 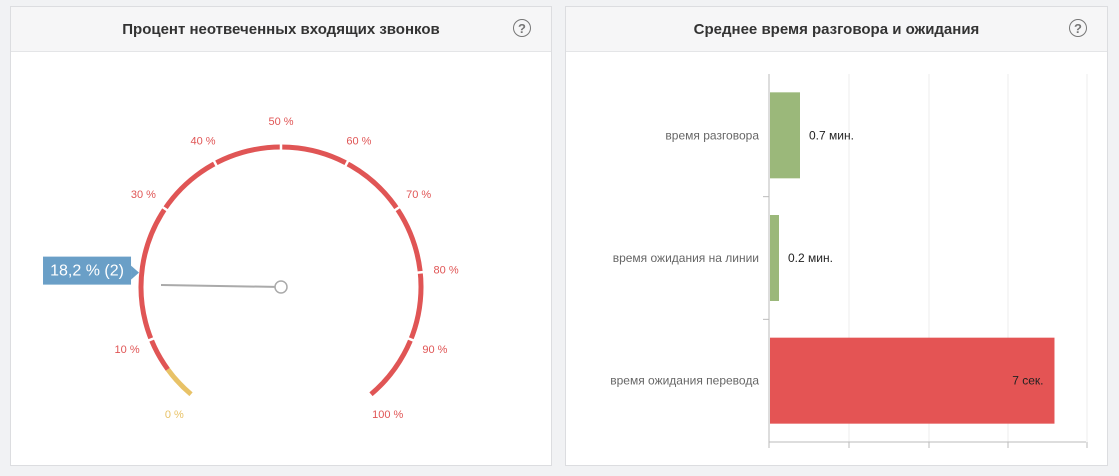 I want to click on gauge-tick-label: 90 %, so click(x=434, y=350).